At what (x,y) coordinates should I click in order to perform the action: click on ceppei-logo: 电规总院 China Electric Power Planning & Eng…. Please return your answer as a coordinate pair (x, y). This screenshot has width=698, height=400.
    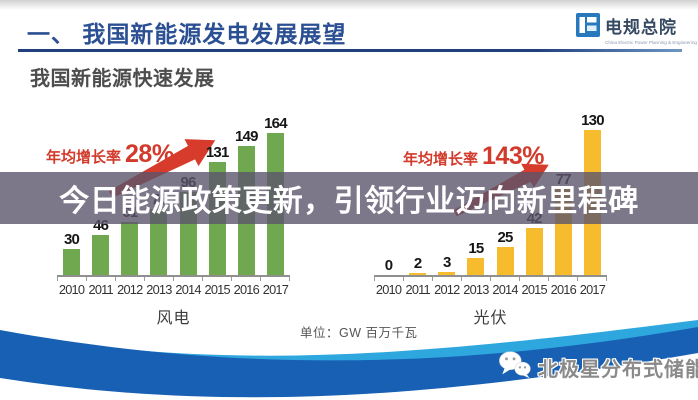
    Looking at the image, I should click on (637, 29).